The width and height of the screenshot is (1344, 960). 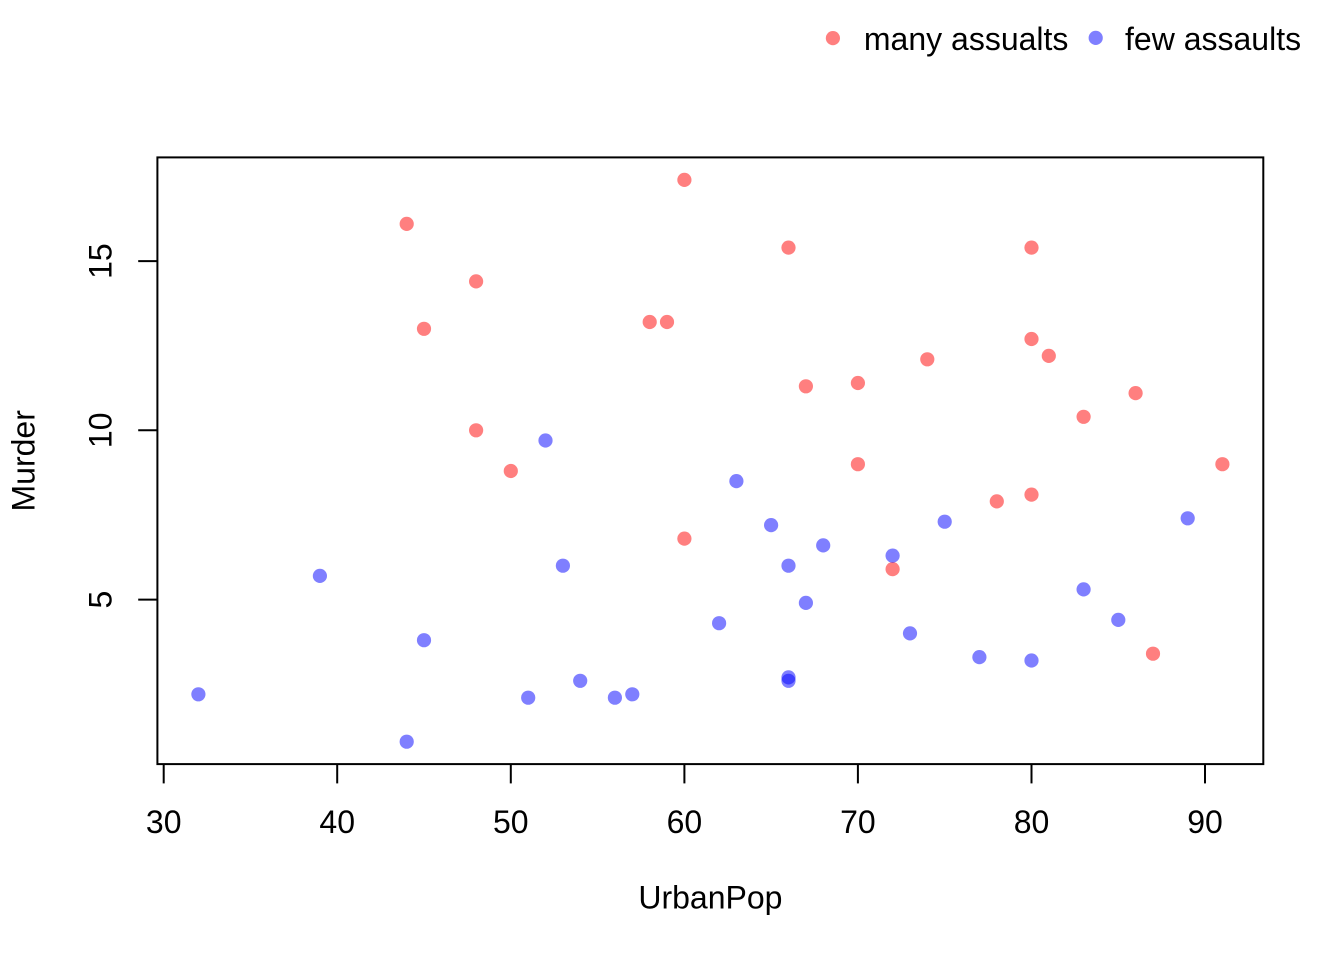 What do you see at coordinates (337, 822) in the screenshot?
I see `svg-text: 40` at bounding box center [337, 822].